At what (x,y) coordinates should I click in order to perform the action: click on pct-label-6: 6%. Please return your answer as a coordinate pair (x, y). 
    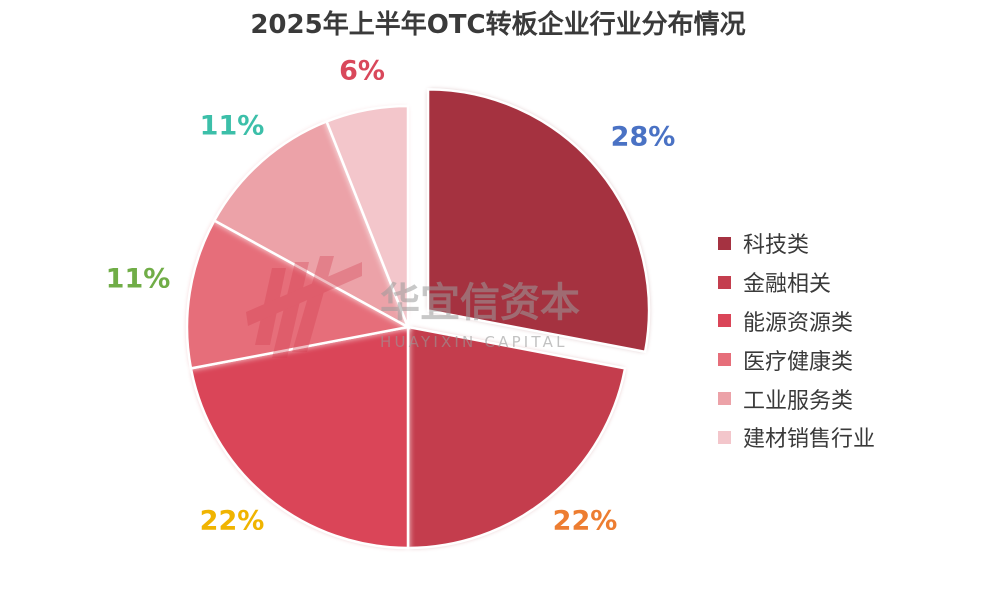
    Looking at the image, I should click on (362, 71).